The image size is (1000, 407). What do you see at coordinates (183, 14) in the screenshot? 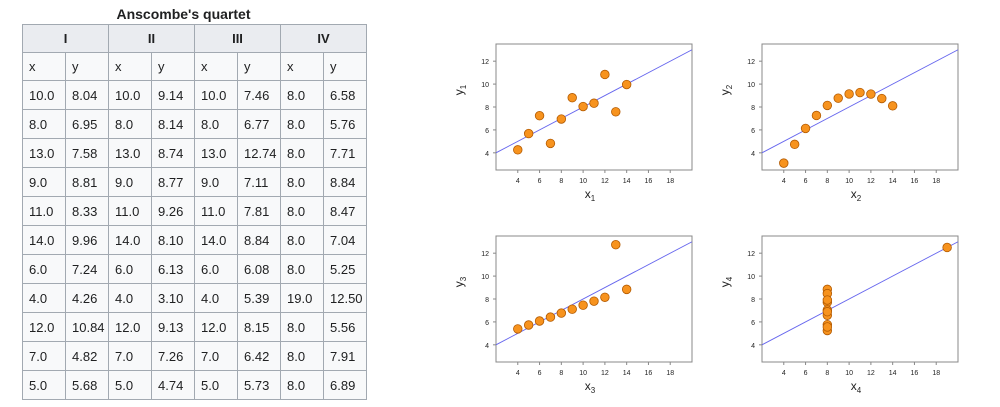
I see `table-title: Anscombe's quartet` at bounding box center [183, 14].